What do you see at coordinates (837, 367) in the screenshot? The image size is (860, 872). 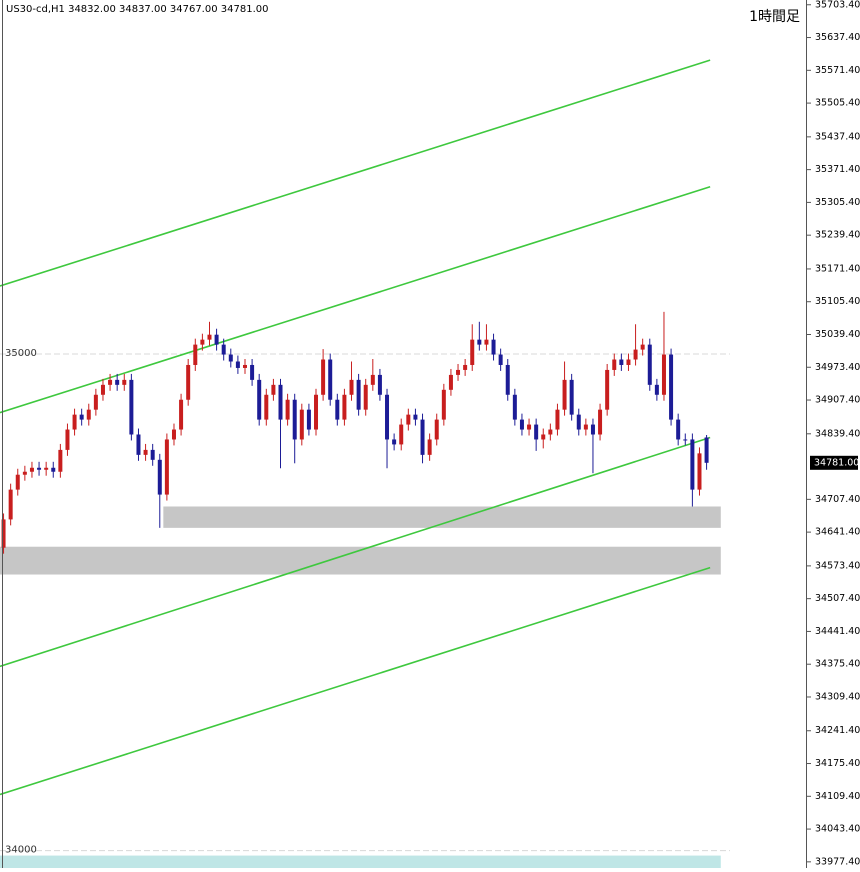 I see `y-tick-label: 34973.40` at bounding box center [837, 367].